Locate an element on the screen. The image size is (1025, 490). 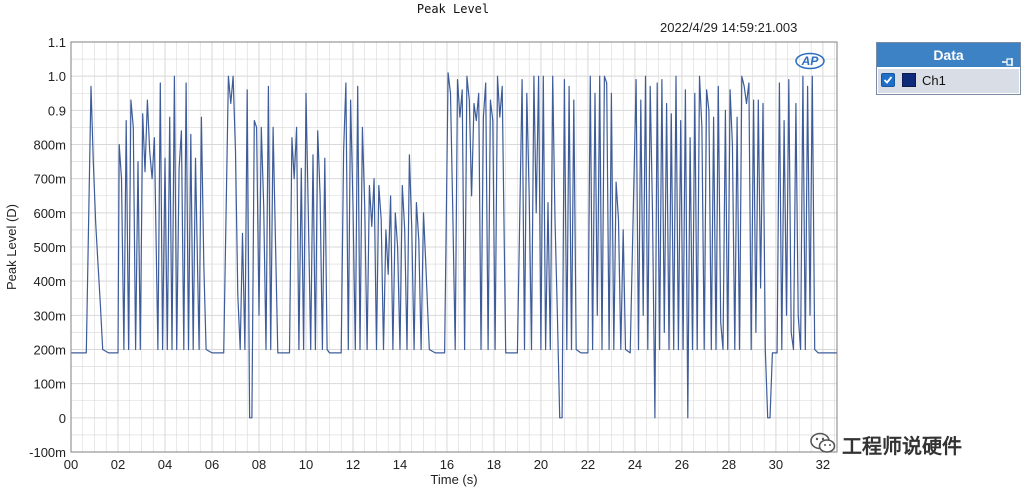
x-tick-label: 14 is located at coordinates (400, 464).